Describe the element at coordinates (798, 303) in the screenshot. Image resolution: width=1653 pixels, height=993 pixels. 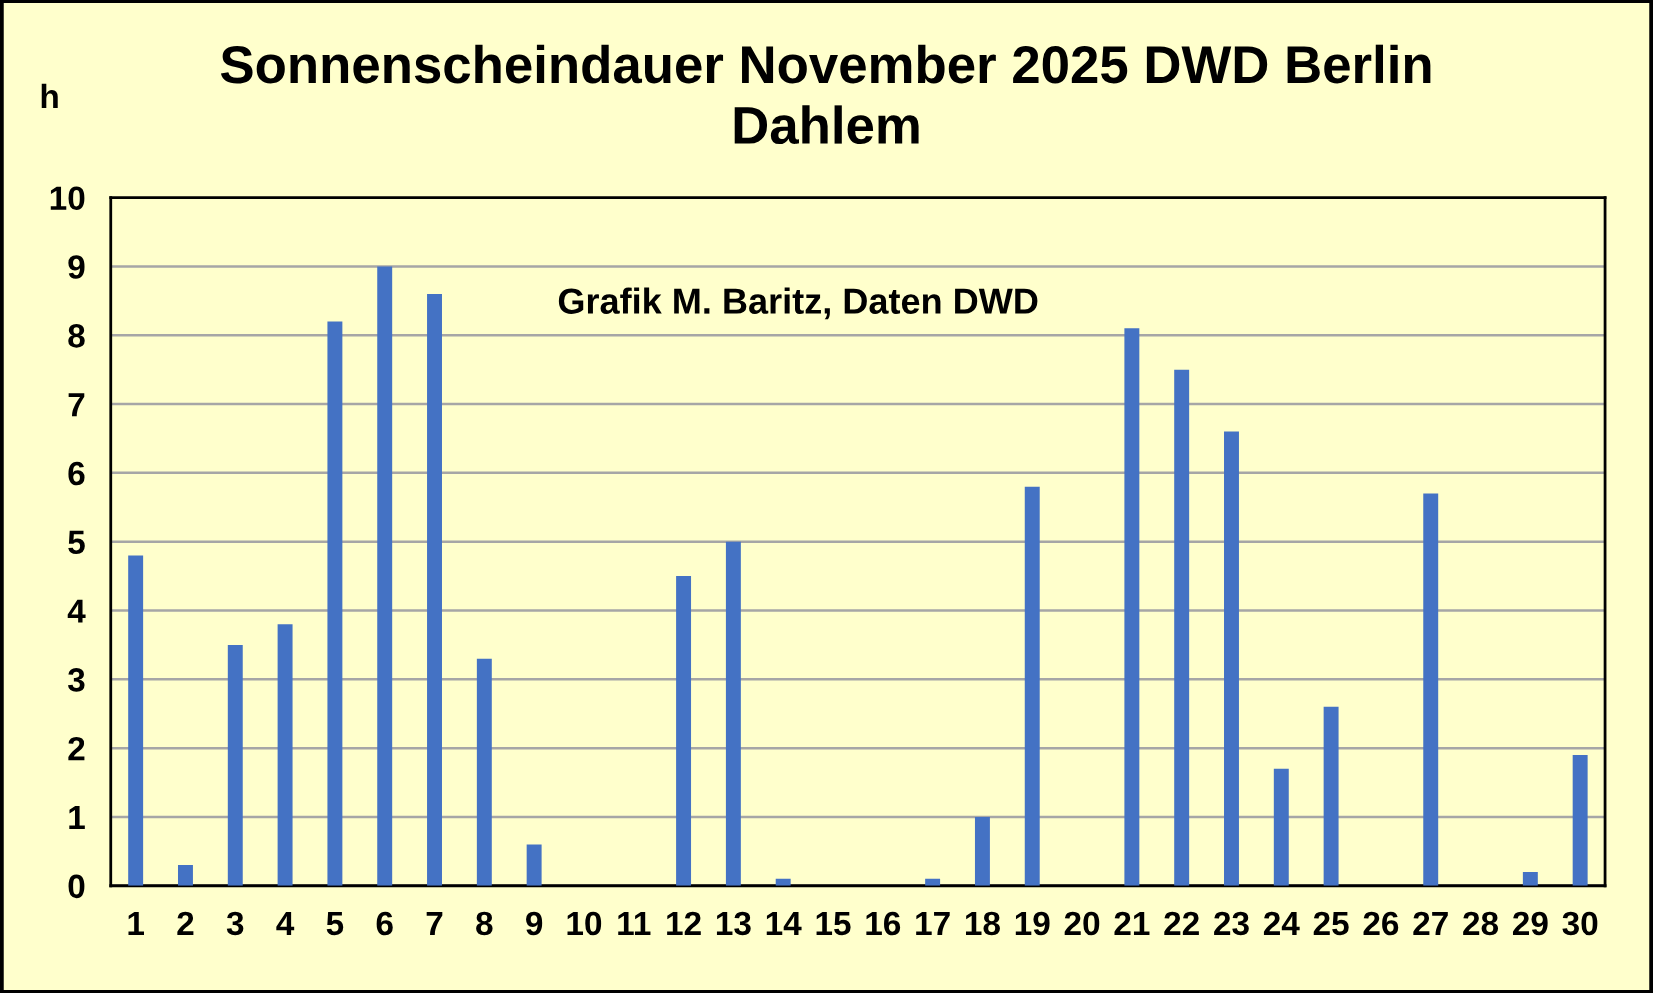
I see `annotation: Grafik M. Baritz, Daten DWD` at that location.